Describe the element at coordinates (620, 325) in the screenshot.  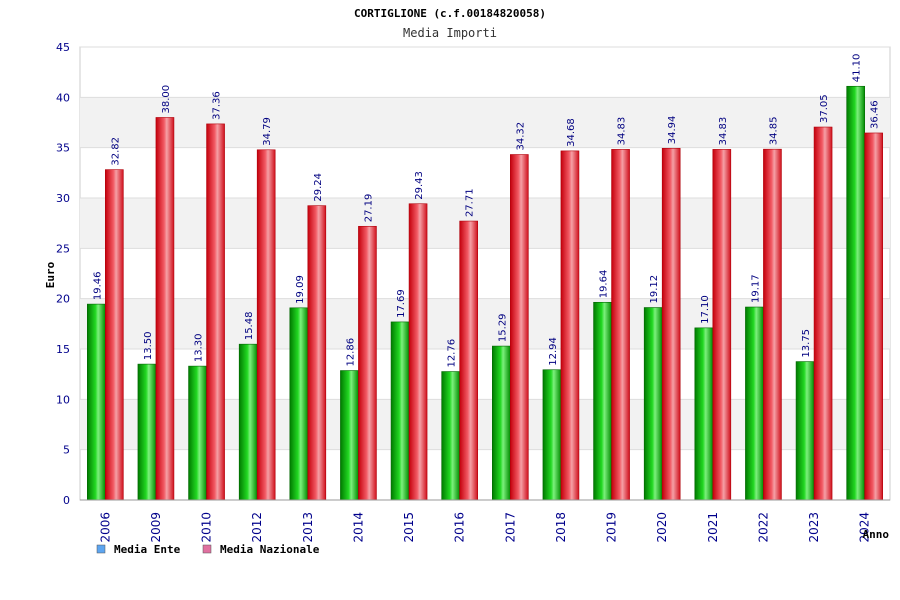
I see `bar-media-nazionale-2019` at that location.